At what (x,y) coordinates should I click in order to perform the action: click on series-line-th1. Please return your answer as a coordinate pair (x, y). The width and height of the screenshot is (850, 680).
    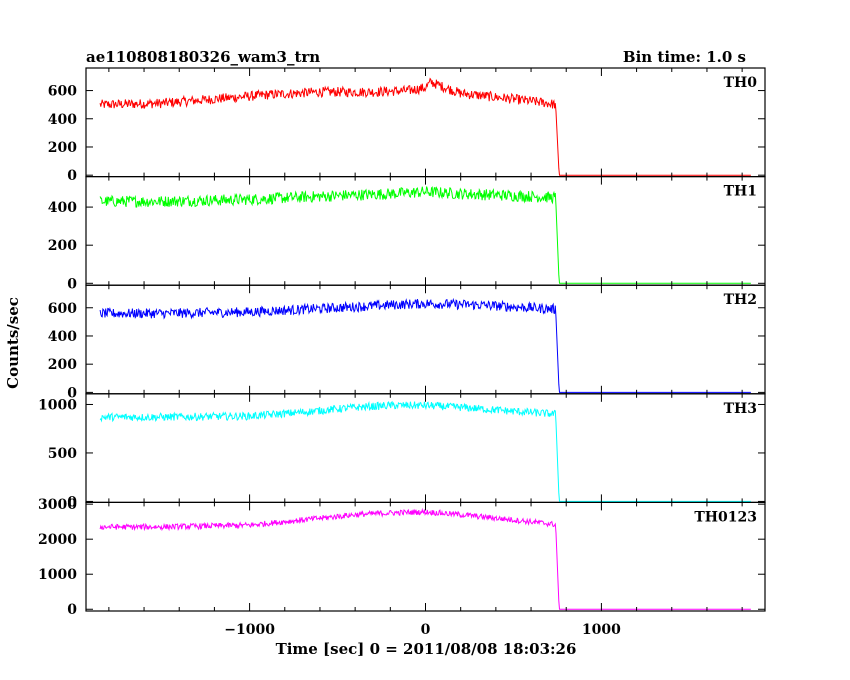
    Looking at the image, I should click on (425, 235).